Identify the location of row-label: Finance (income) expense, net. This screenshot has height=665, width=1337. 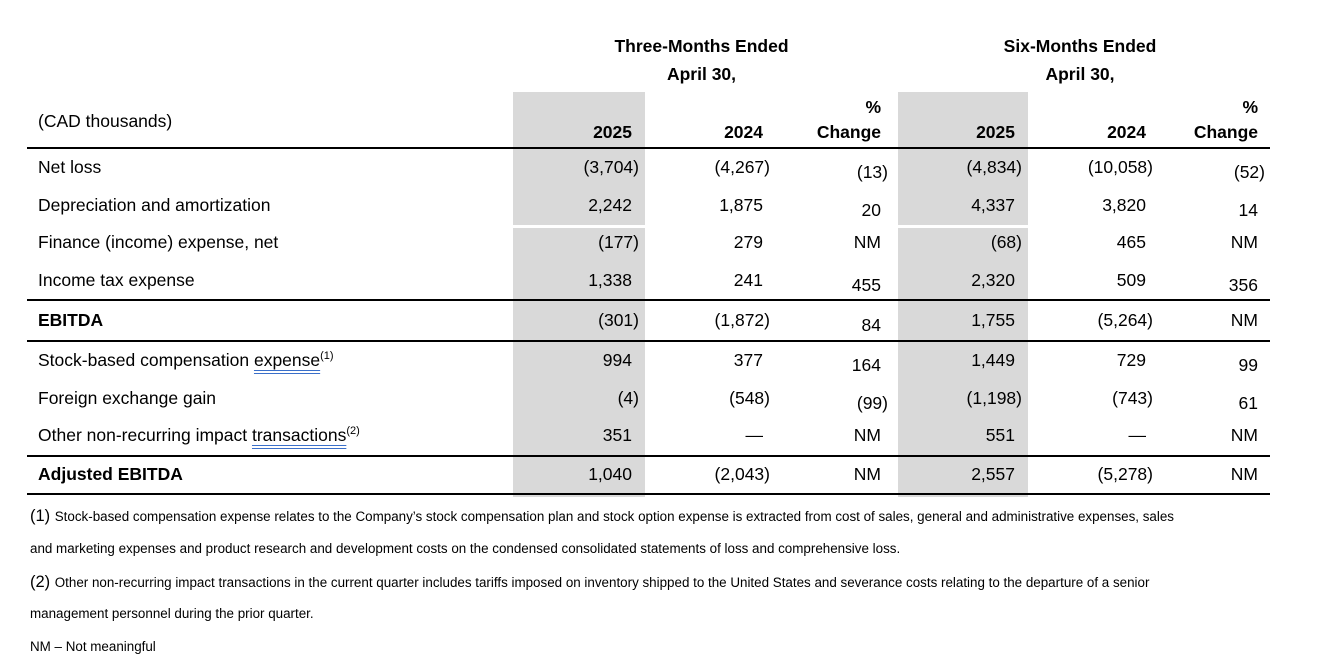
(158, 242).